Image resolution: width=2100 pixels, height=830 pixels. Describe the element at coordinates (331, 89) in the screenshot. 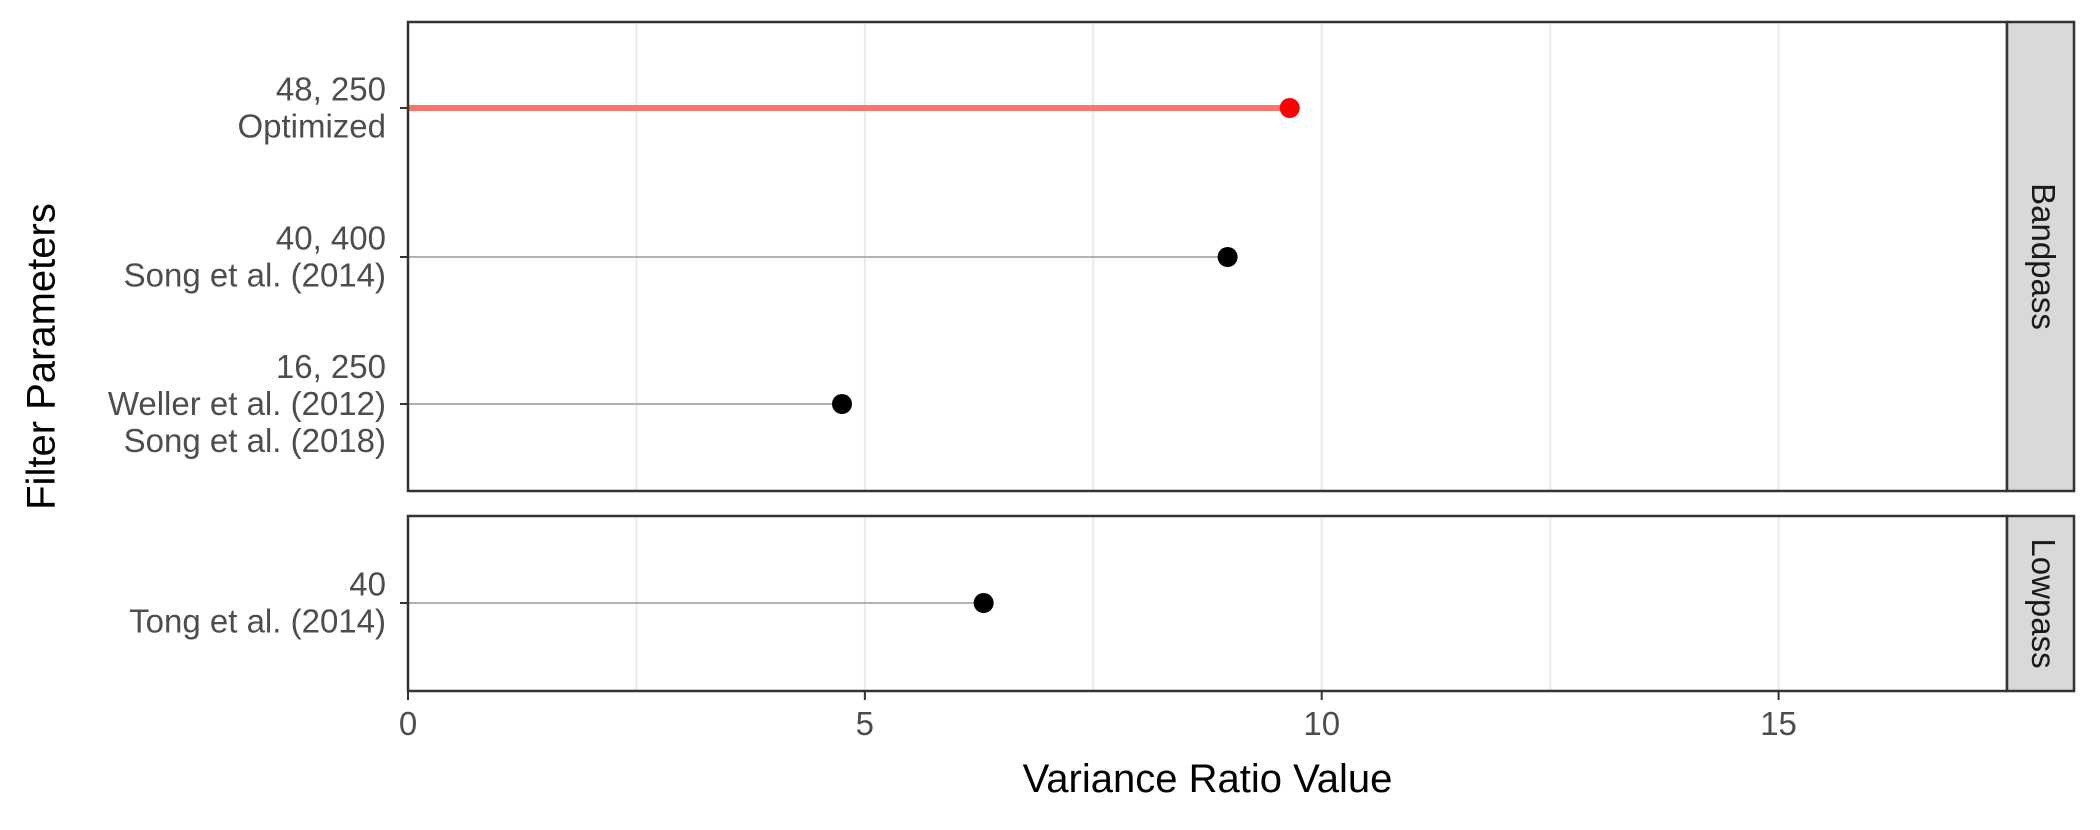

I see `y-tick-label: 48, 250` at that location.